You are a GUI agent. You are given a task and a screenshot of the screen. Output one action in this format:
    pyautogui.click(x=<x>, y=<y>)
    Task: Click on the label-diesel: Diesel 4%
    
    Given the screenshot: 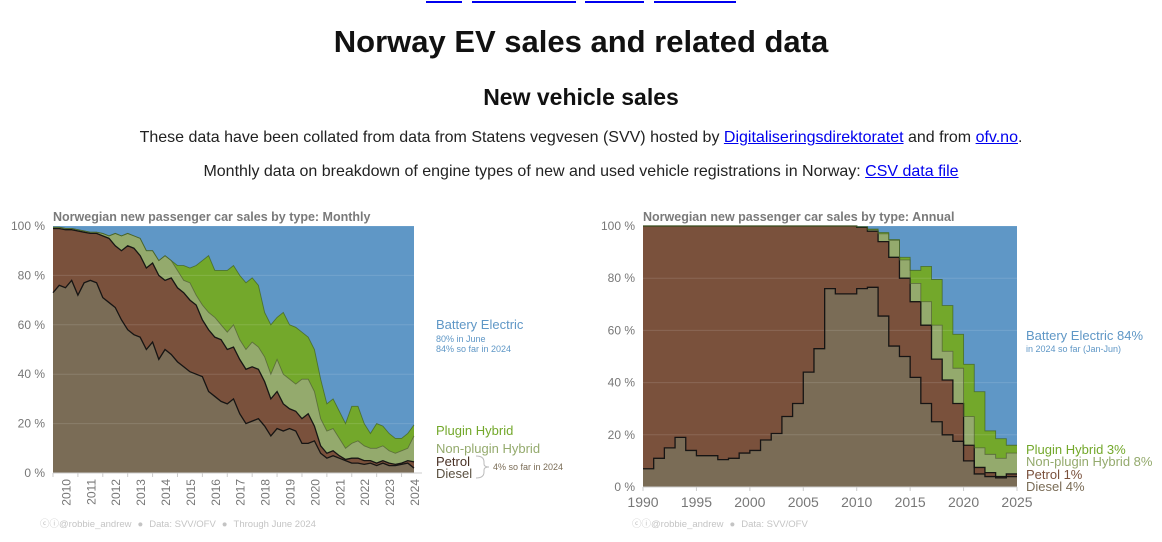 What is the action you would take?
    pyautogui.click(x=1055, y=486)
    